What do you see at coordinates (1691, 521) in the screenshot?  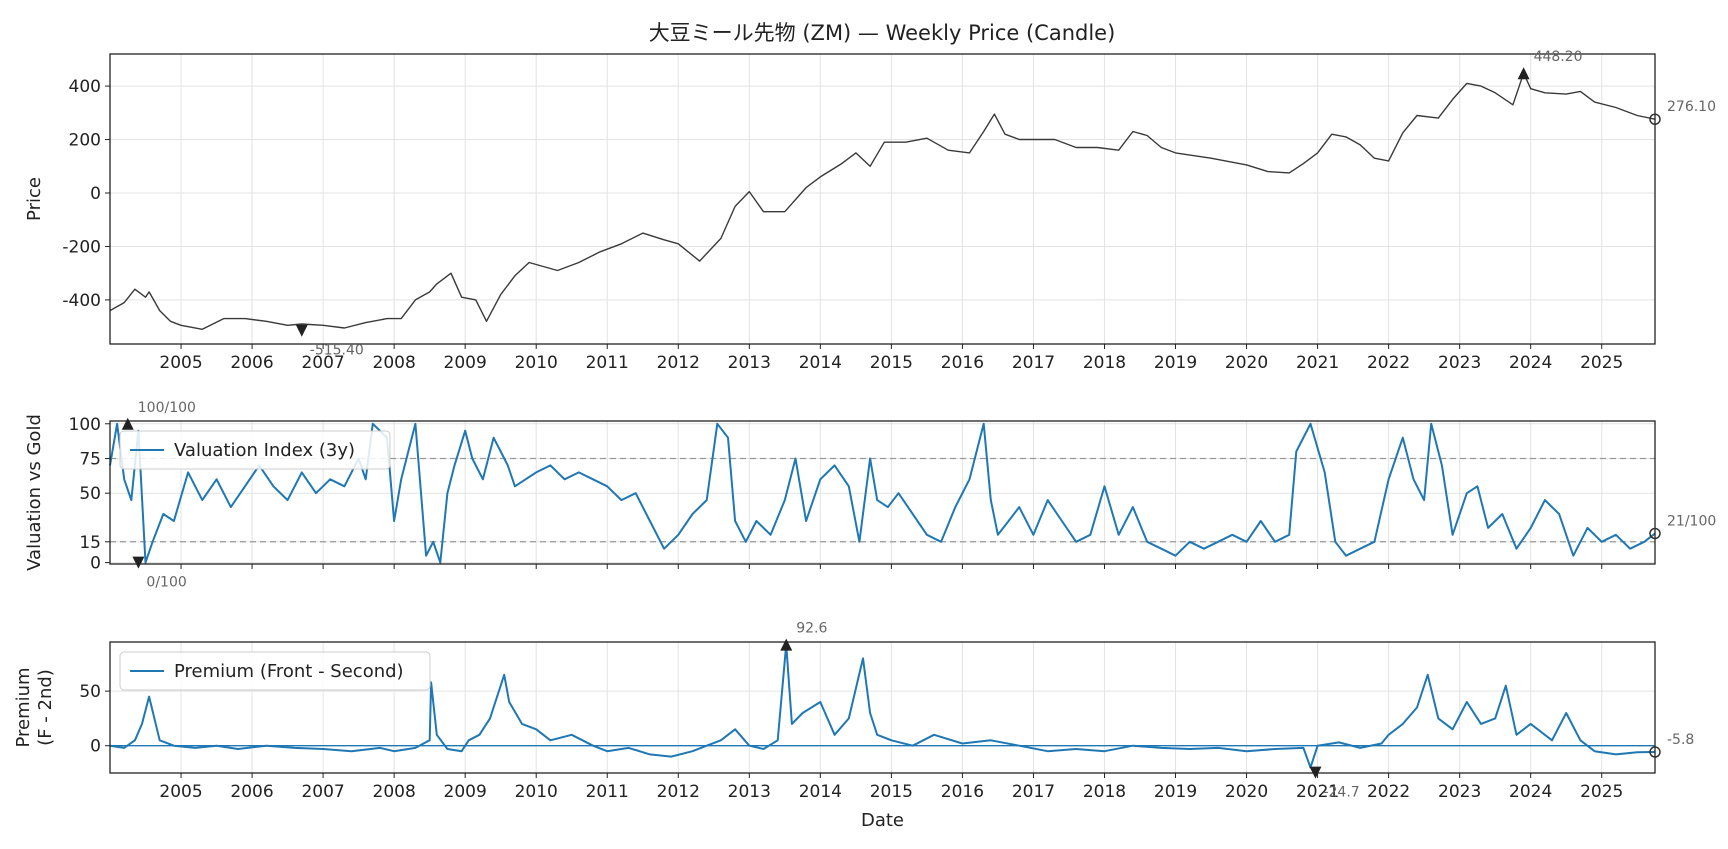 I see `last-value-label: 21/100` at bounding box center [1691, 521].